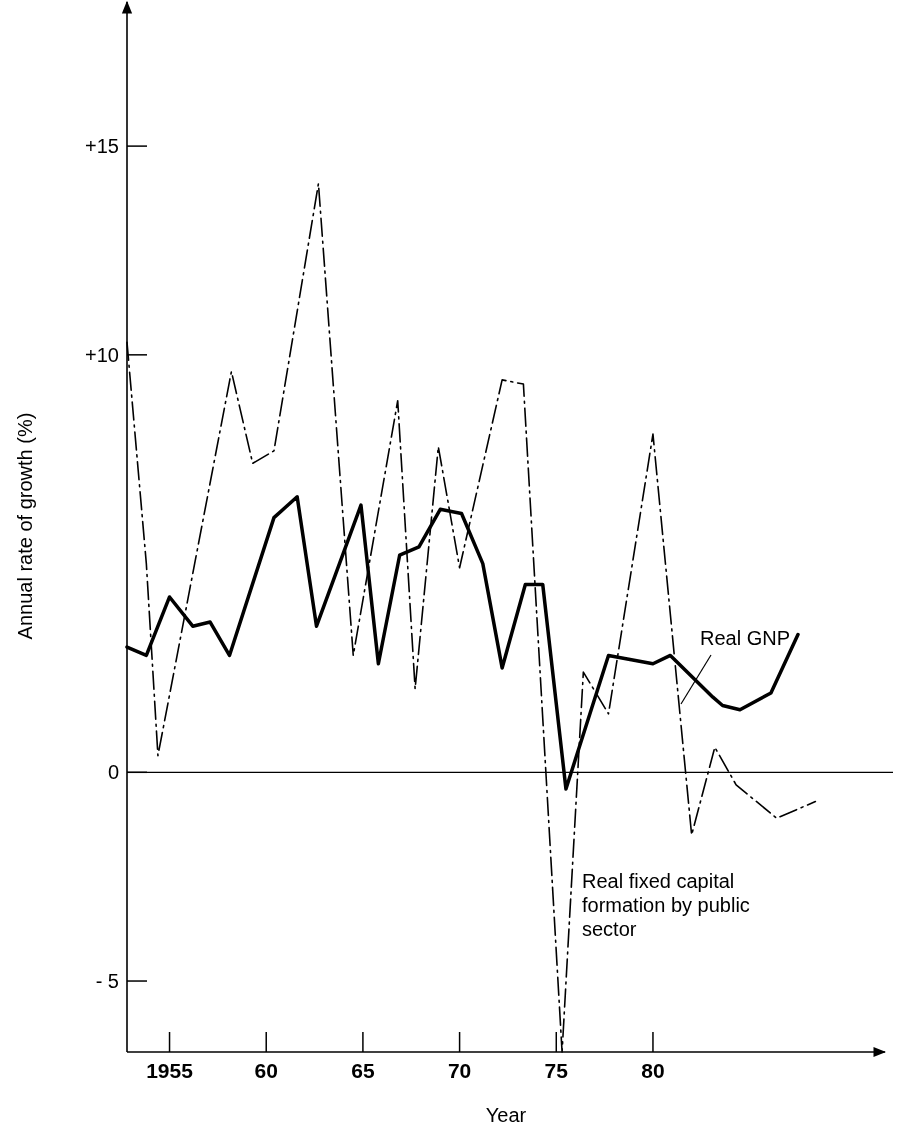 The image size is (902, 1145). Describe the element at coordinates (745, 638) in the screenshot. I see `series-label: Real GNP` at that location.